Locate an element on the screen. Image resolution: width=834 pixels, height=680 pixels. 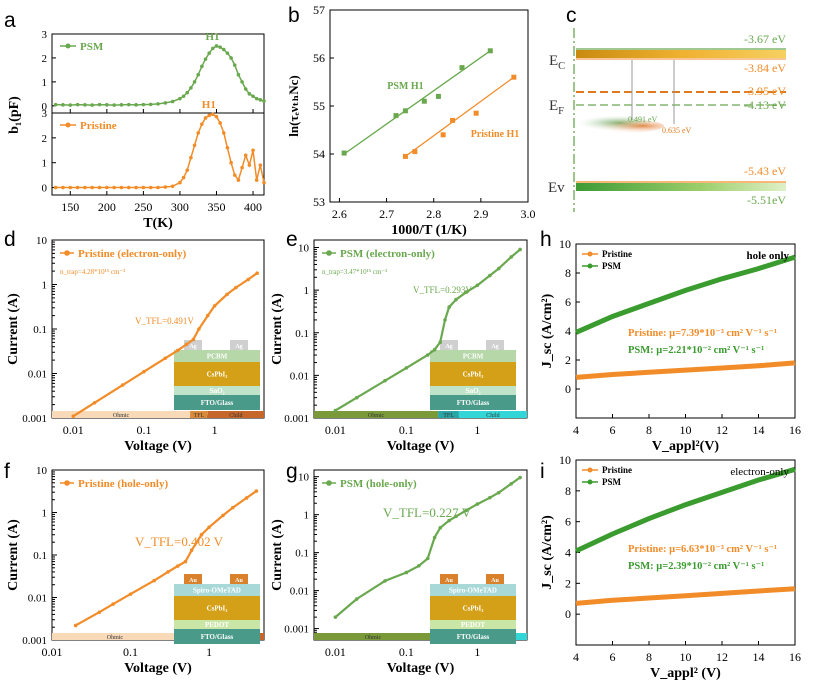
panel-label-e: e is located at coordinates (292, 239).